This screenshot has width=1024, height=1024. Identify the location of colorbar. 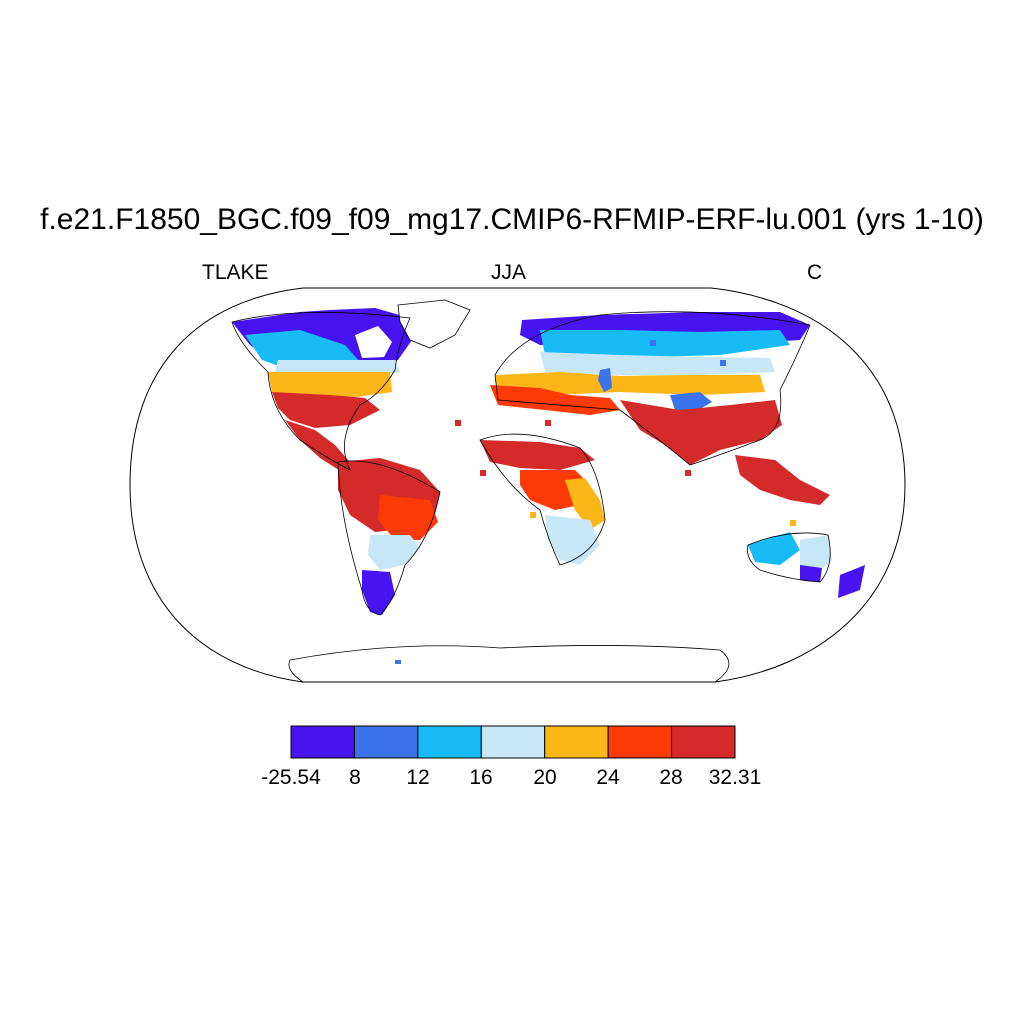
(513, 742).